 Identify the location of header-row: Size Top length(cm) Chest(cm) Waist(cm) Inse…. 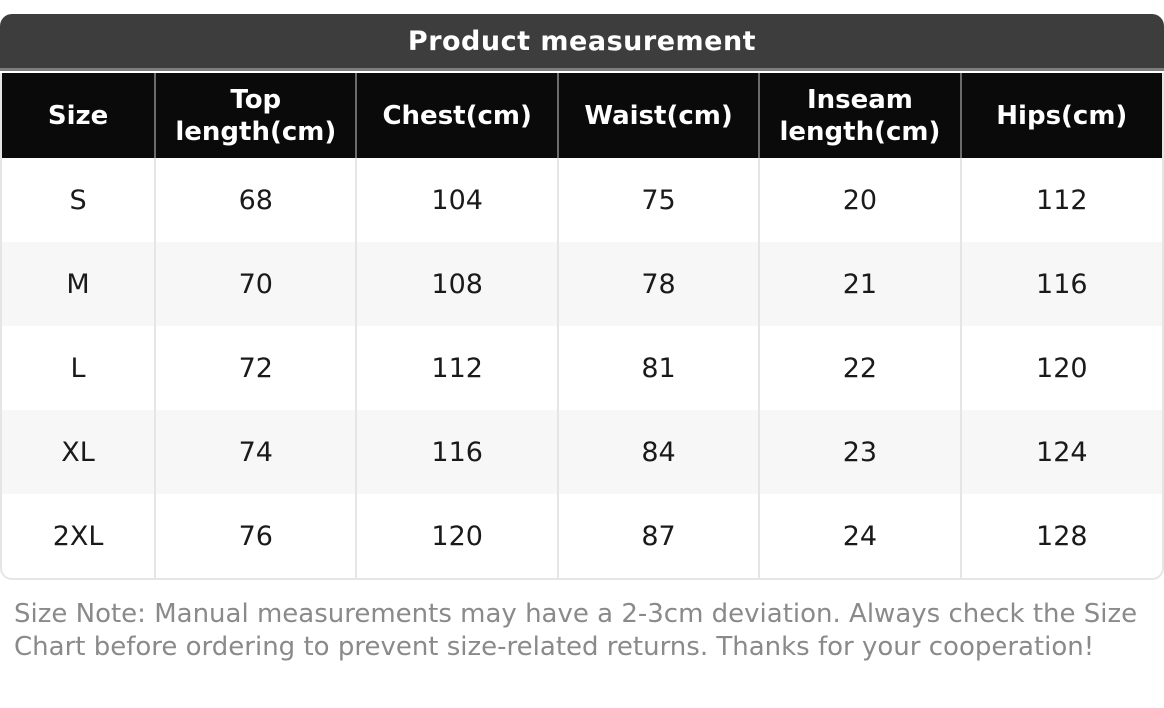
(582, 115).